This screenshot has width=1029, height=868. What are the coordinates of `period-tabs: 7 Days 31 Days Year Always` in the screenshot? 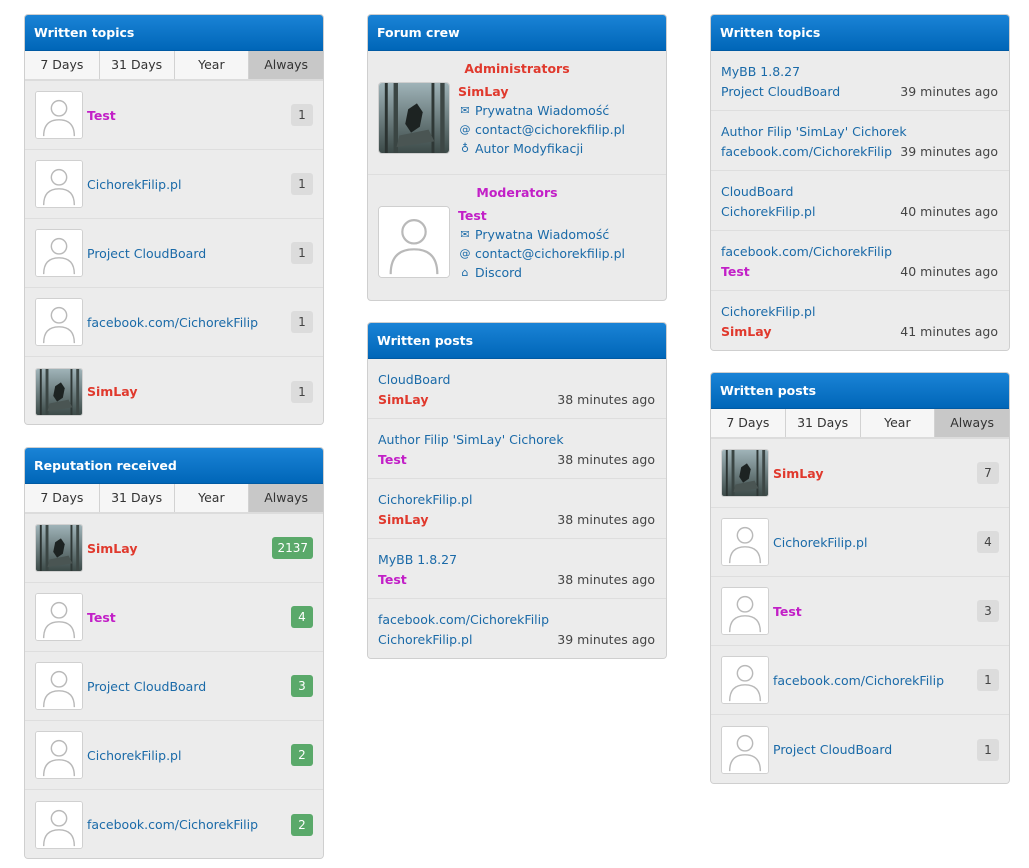 It's located at (174, 66).